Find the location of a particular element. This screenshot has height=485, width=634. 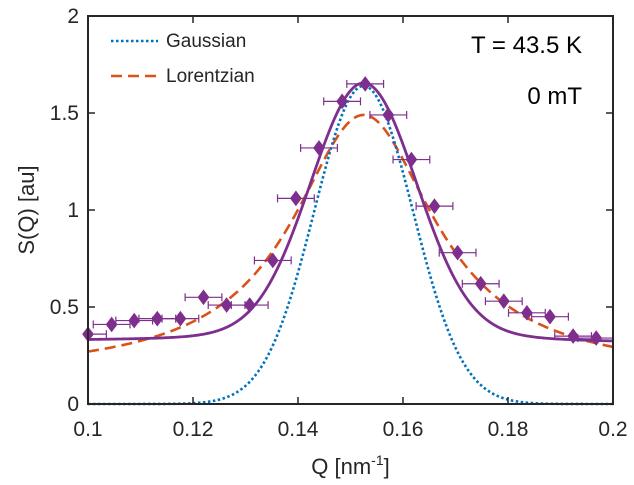

x-axis-label: Q [nm-1] is located at coordinates (350, 465).